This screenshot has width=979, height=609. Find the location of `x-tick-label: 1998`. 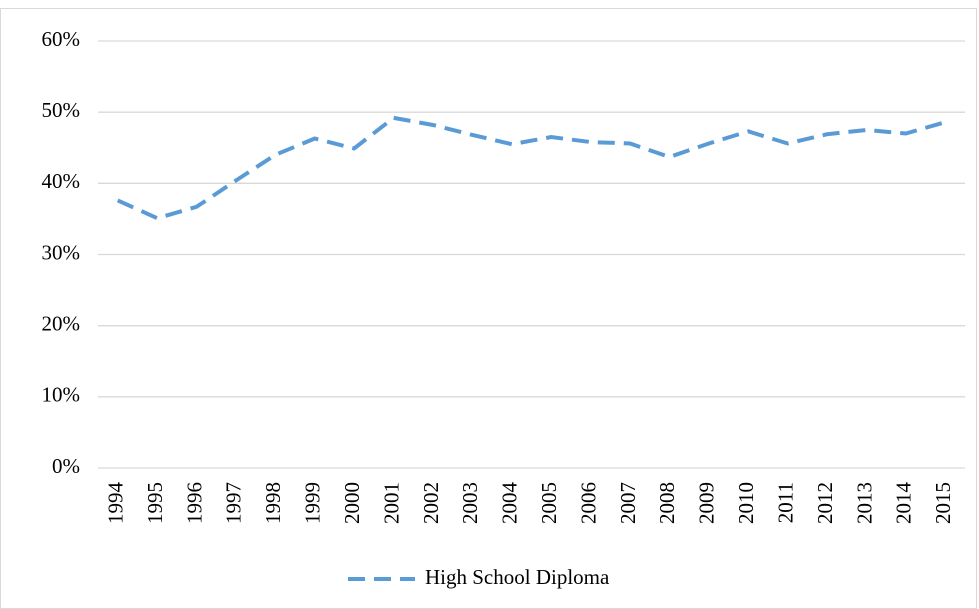

x-tick-label: 1998 is located at coordinates (273, 503).